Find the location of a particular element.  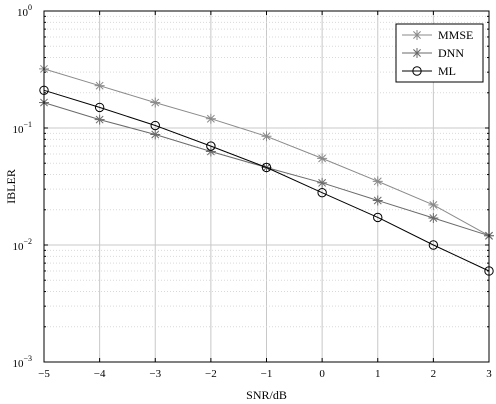

y-tick-label: 10⁻² is located at coordinates (22, 245).